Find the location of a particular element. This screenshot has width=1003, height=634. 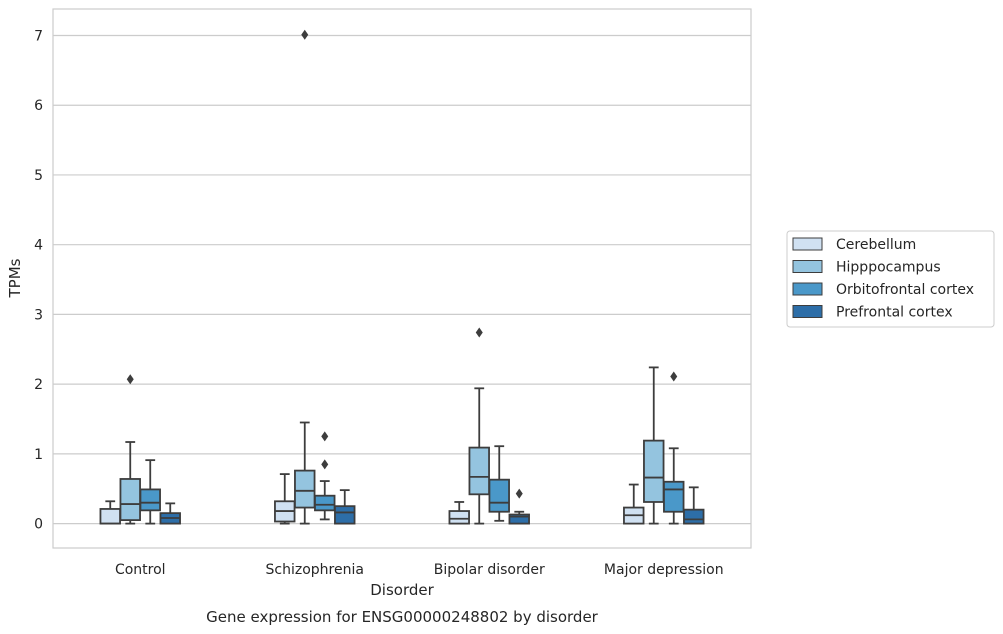

y-axis-label: TPMs is located at coordinates (15, 278).